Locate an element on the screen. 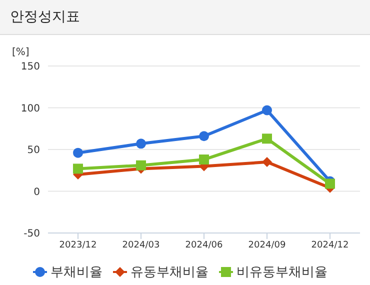  legend-label: 유동부채비율 is located at coordinates (169, 272).